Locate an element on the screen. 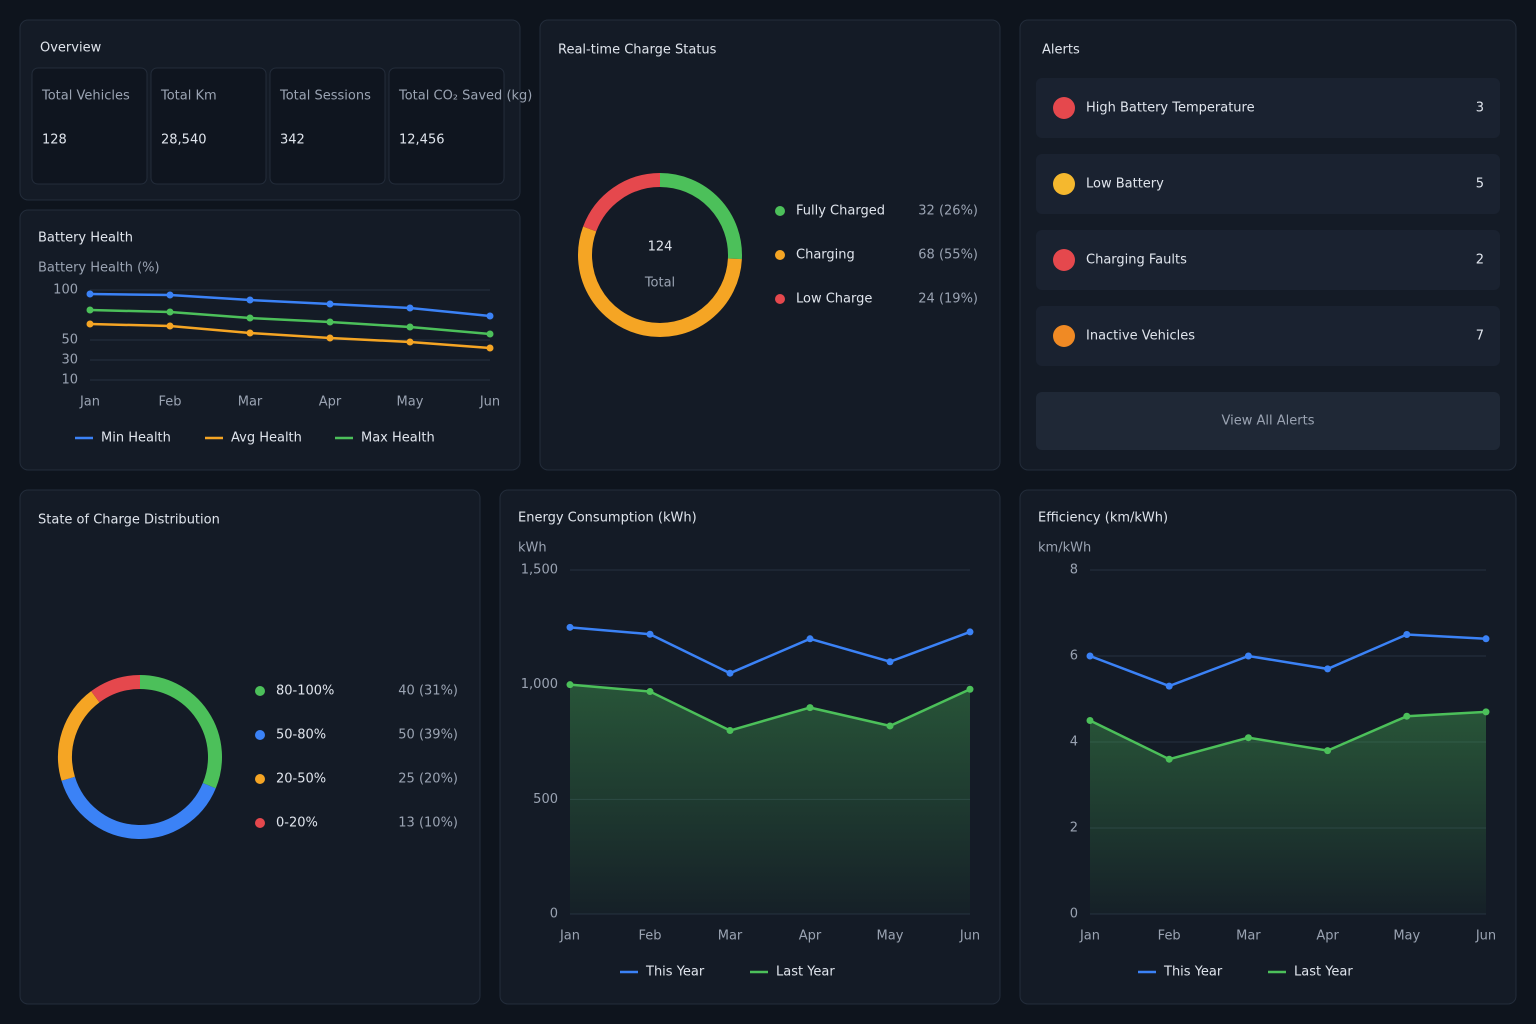  legend-label: Fully Charged is located at coordinates (840, 211).